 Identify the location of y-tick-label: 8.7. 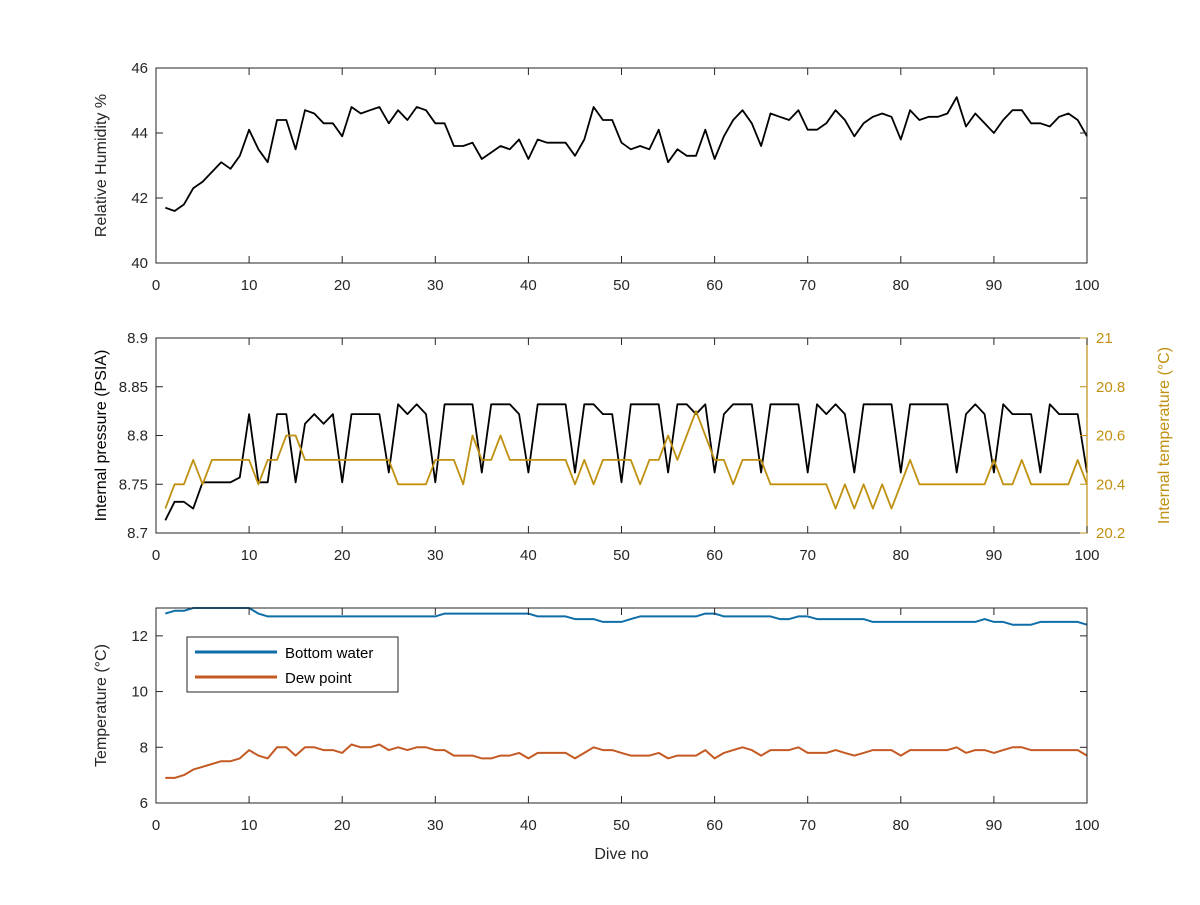
(137, 533).